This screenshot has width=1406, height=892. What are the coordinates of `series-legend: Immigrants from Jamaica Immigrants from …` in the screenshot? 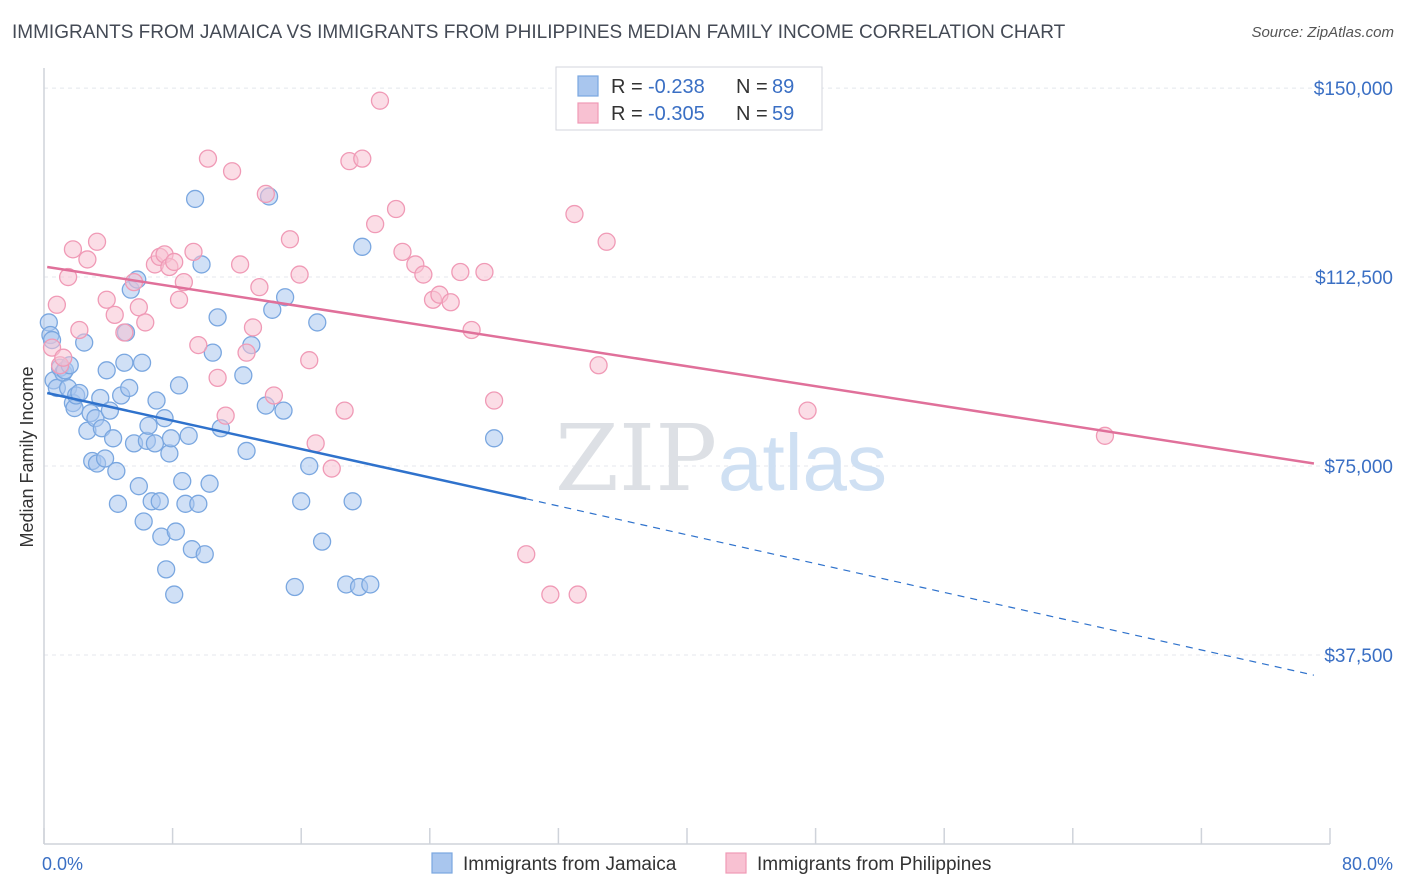 It's located at (711, 863).